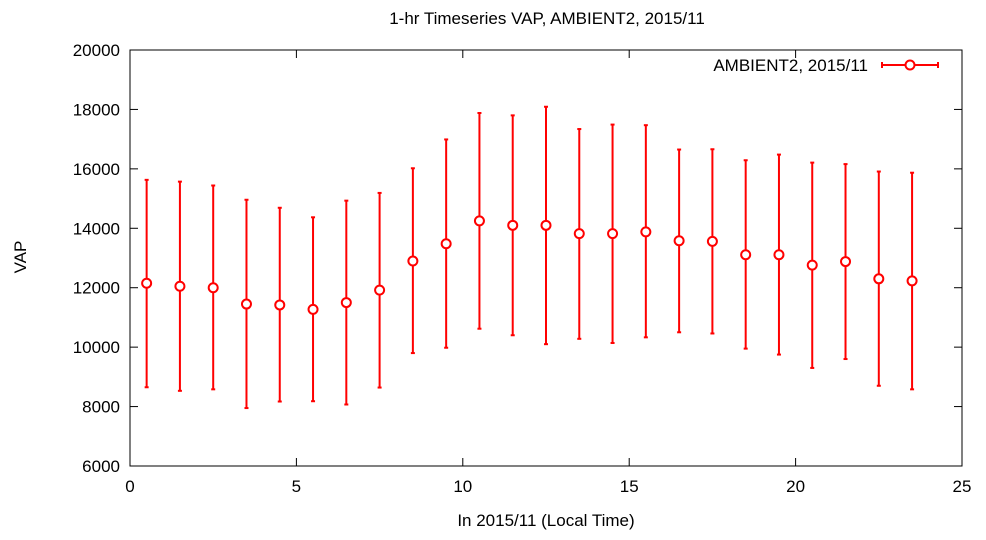 This screenshot has height=540, width=986. I want to click on legend: AMBIENT2, 2015/11, so click(826, 65).